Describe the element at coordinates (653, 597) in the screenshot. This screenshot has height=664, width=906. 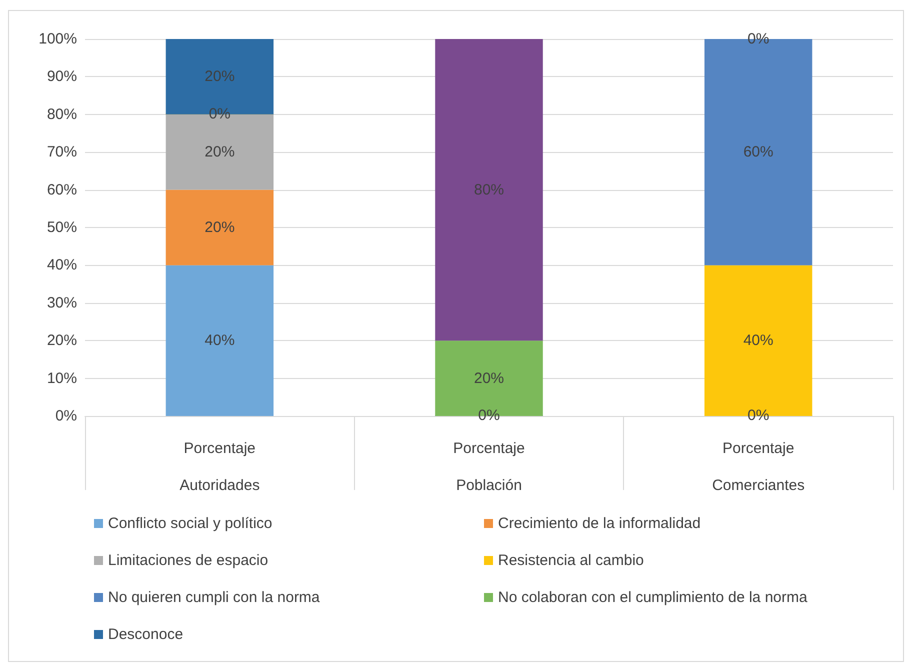
I see `legend-label: No colaboran con el cumplimiento de la norma` at that location.